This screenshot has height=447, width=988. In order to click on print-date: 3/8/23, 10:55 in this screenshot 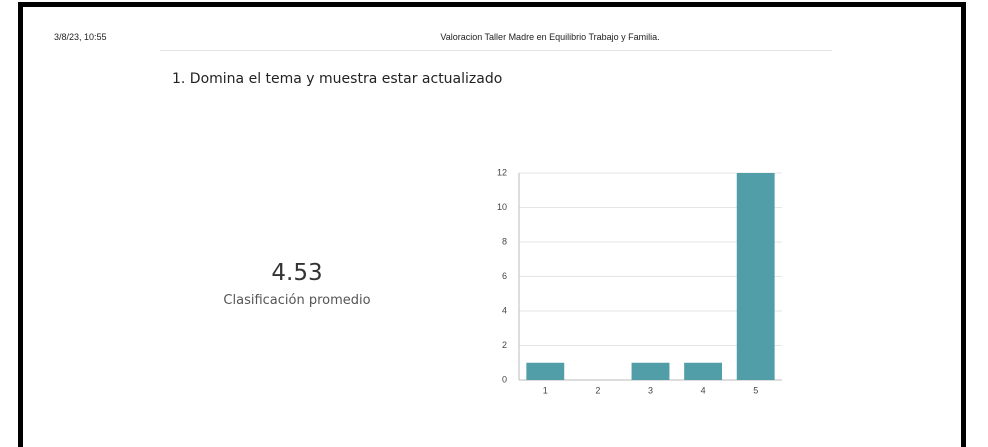, I will do `click(80, 37)`.